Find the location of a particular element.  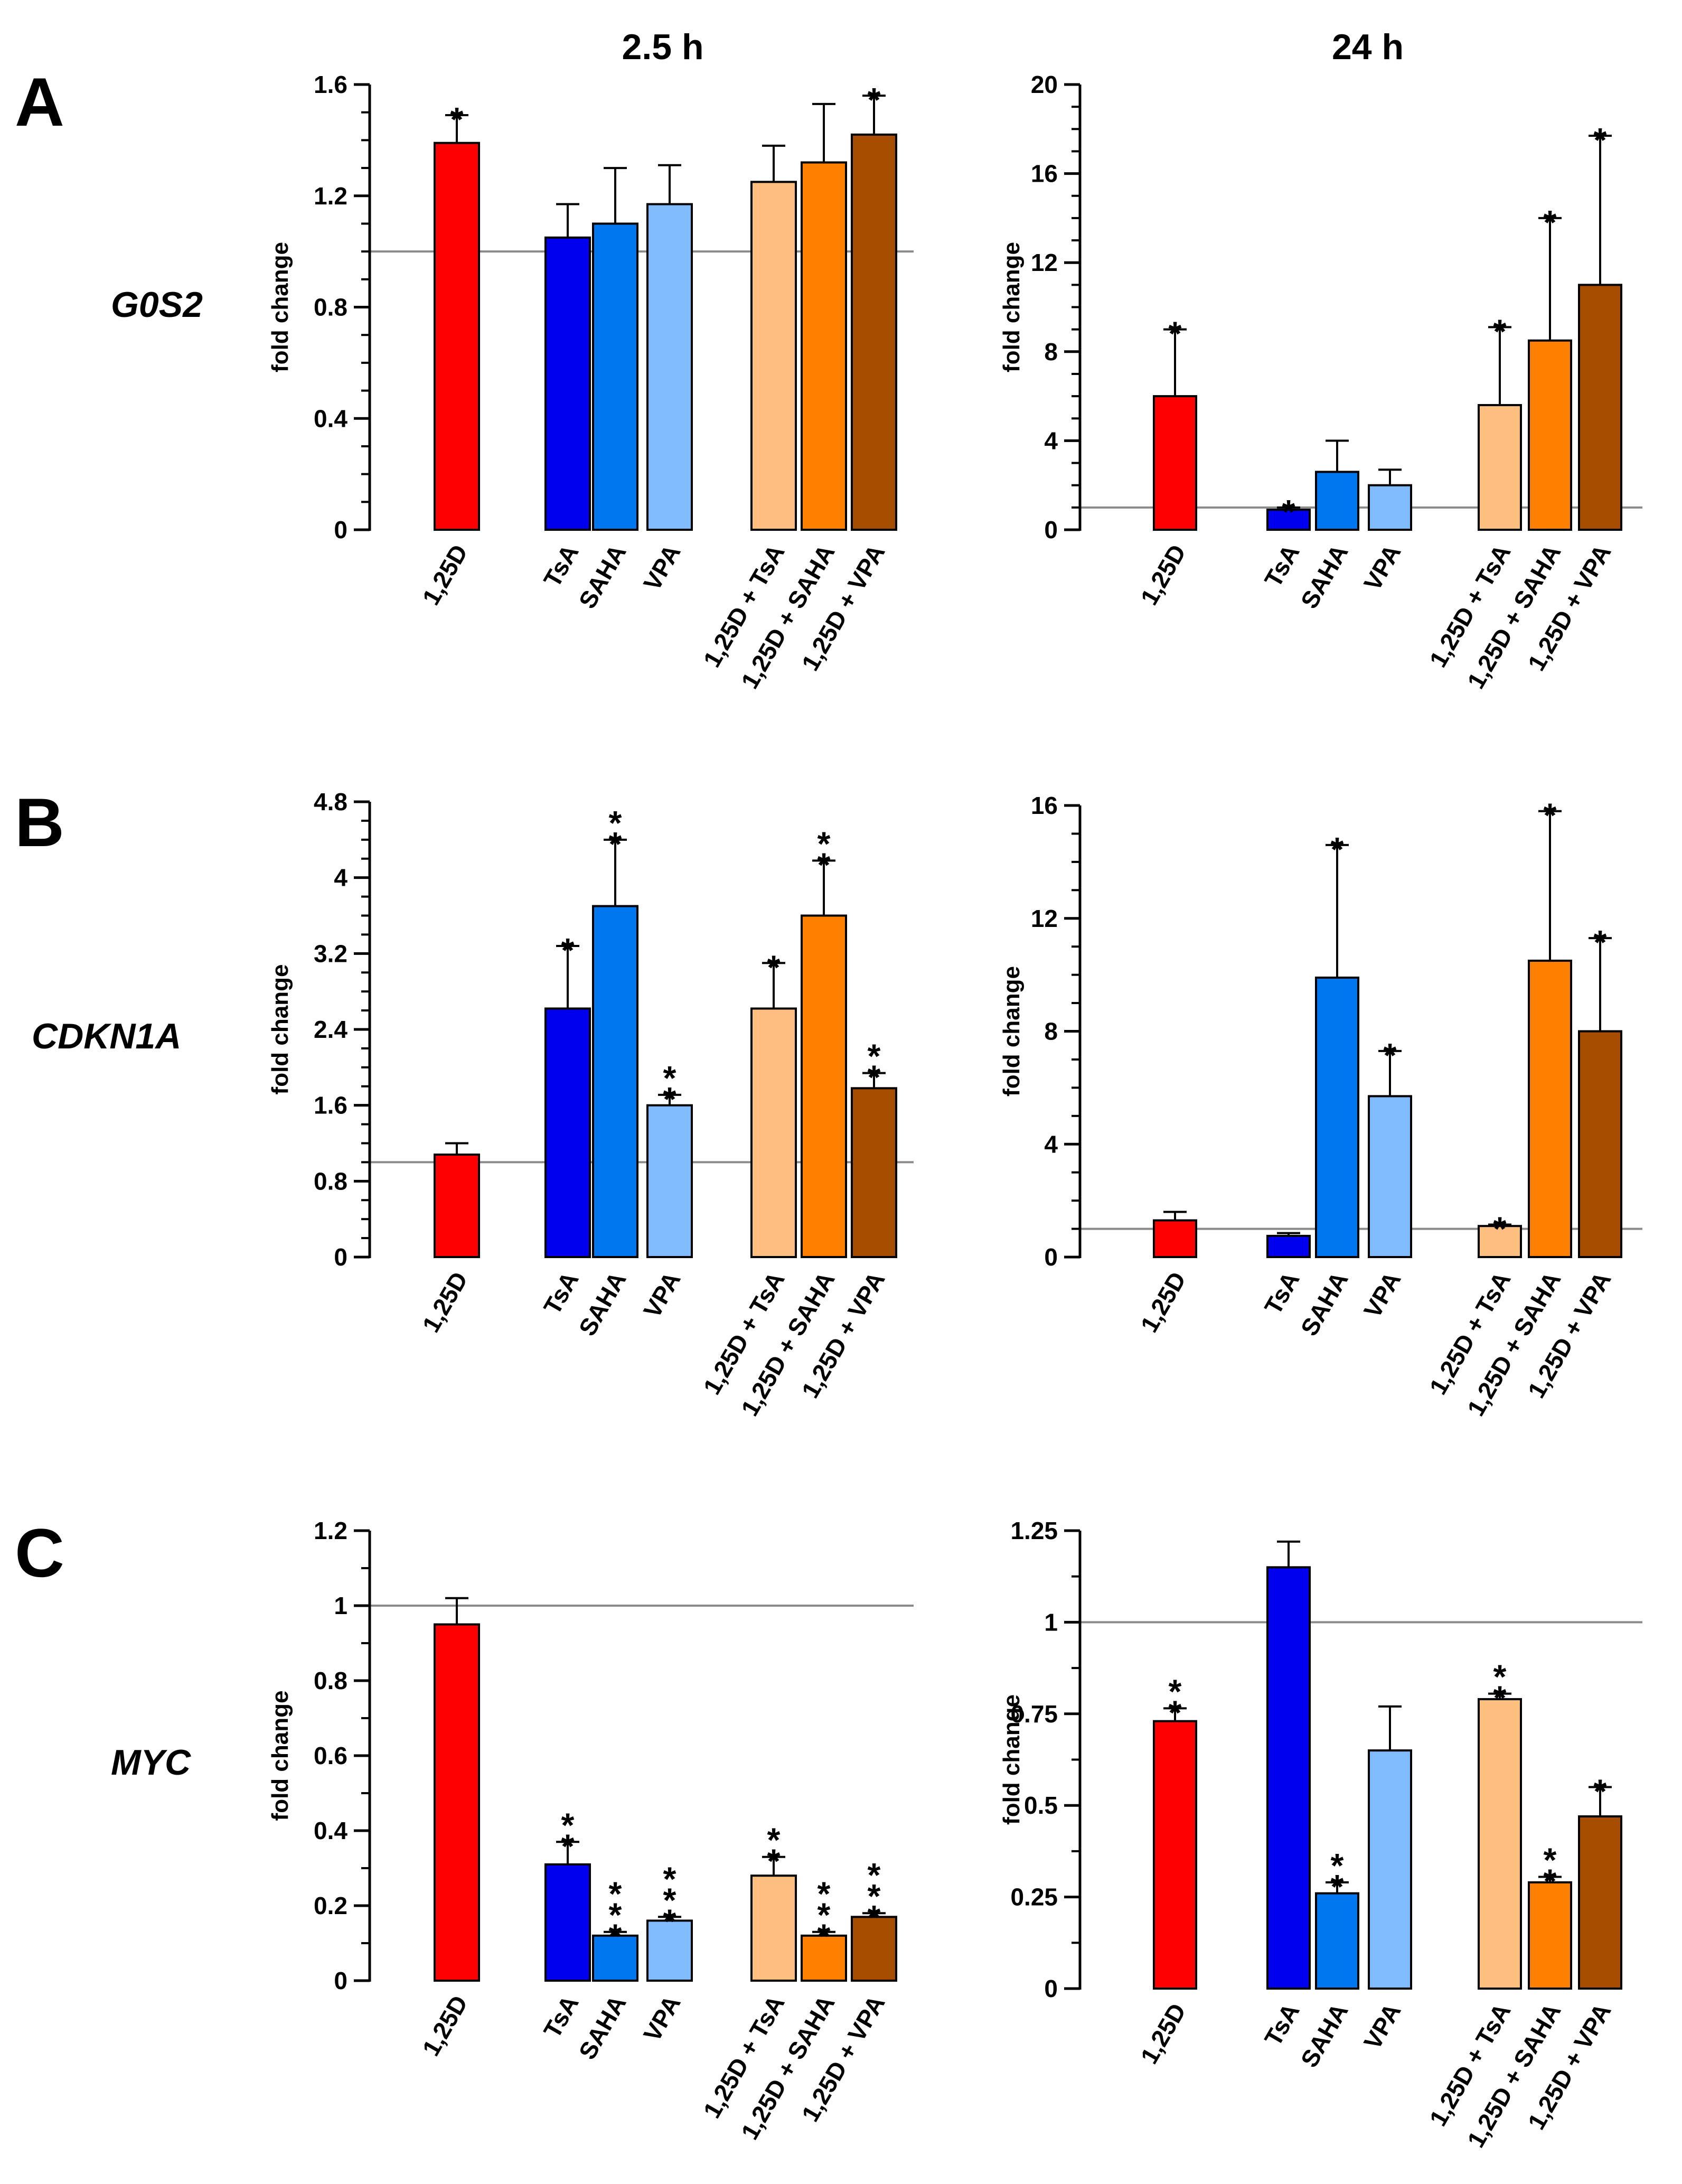

column-title-24h: 24 h is located at coordinates (1368, 47).